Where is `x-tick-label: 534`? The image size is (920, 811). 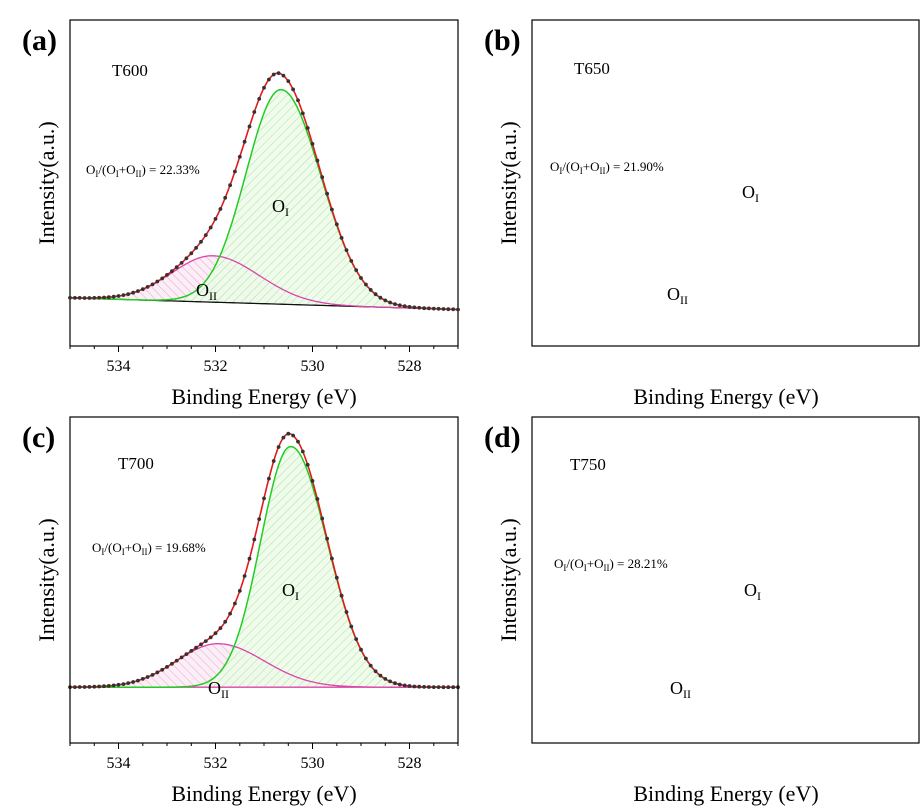 x-tick-label: 534 is located at coordinates (119, 366).